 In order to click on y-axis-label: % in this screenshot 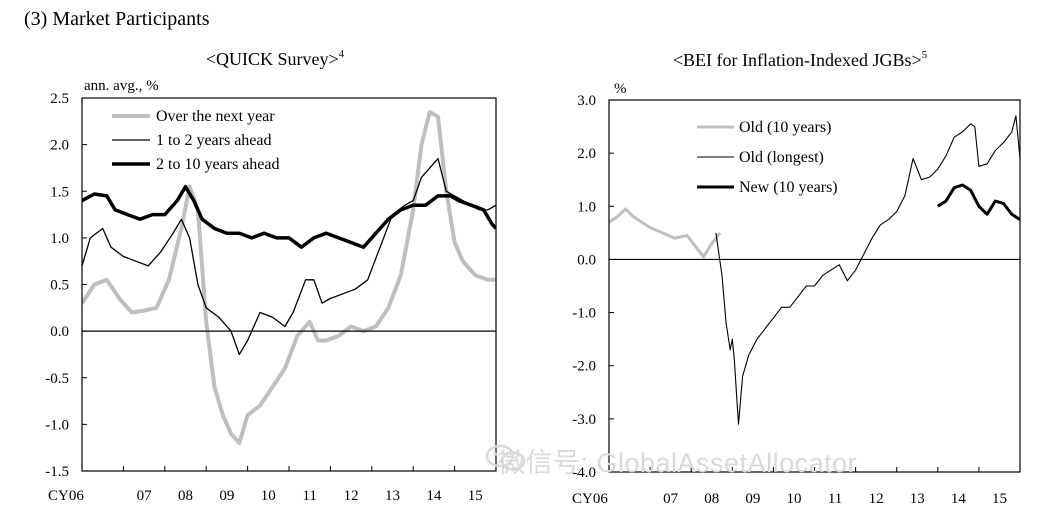, I will do `click(620, 89)`.